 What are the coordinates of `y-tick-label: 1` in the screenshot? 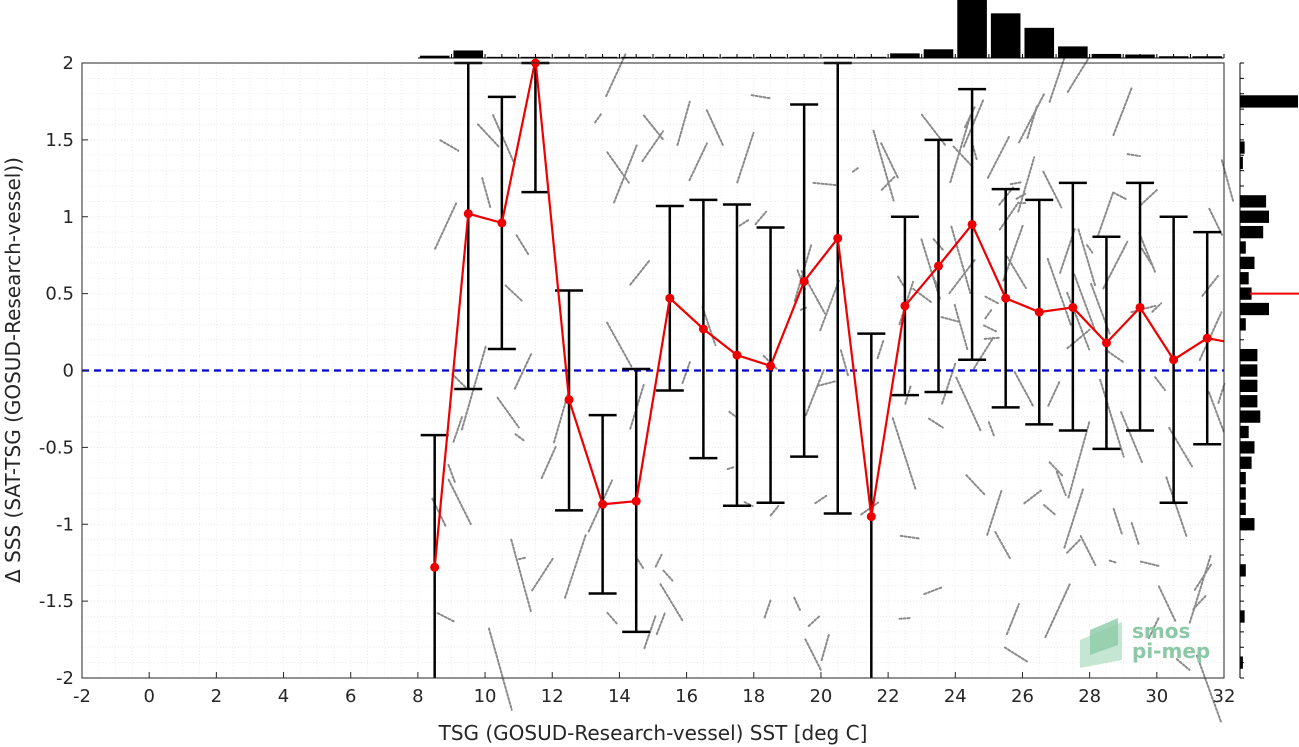 It's located at (68, 217).